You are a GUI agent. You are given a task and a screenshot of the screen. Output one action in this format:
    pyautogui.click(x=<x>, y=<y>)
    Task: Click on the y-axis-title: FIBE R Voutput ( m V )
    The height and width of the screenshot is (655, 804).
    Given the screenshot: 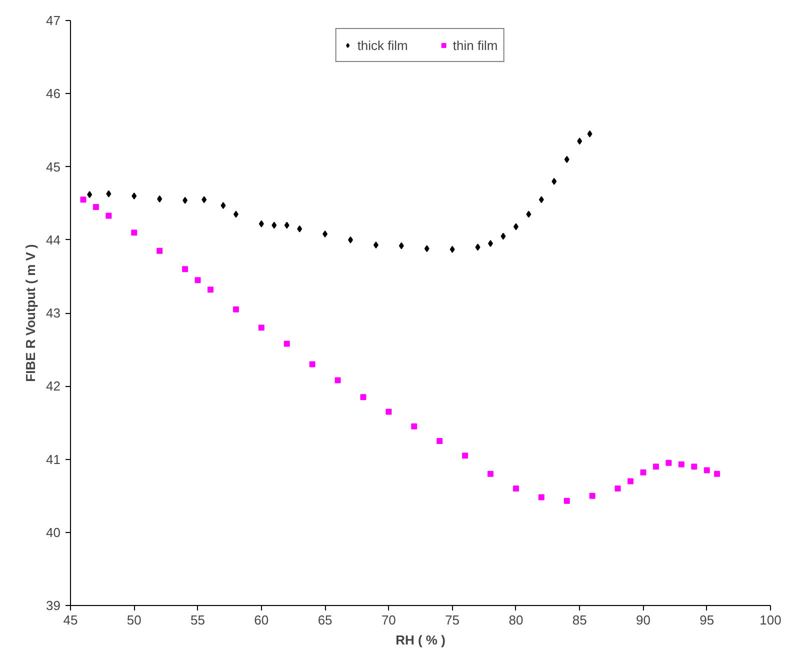 What is the action you would take?
    pyautogui.click(x=30, y=313)
    